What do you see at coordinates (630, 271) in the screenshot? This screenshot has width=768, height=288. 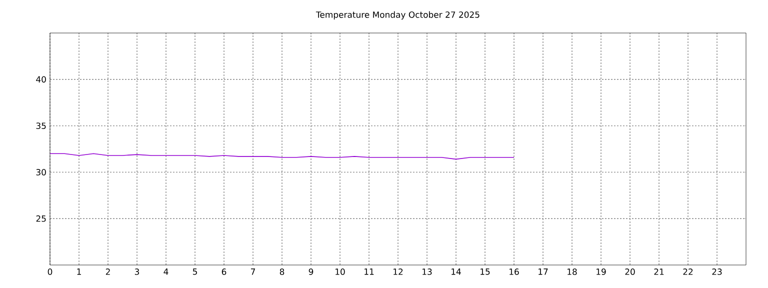 I see `x-tick-label: 20` at bounding box center [630, 271].